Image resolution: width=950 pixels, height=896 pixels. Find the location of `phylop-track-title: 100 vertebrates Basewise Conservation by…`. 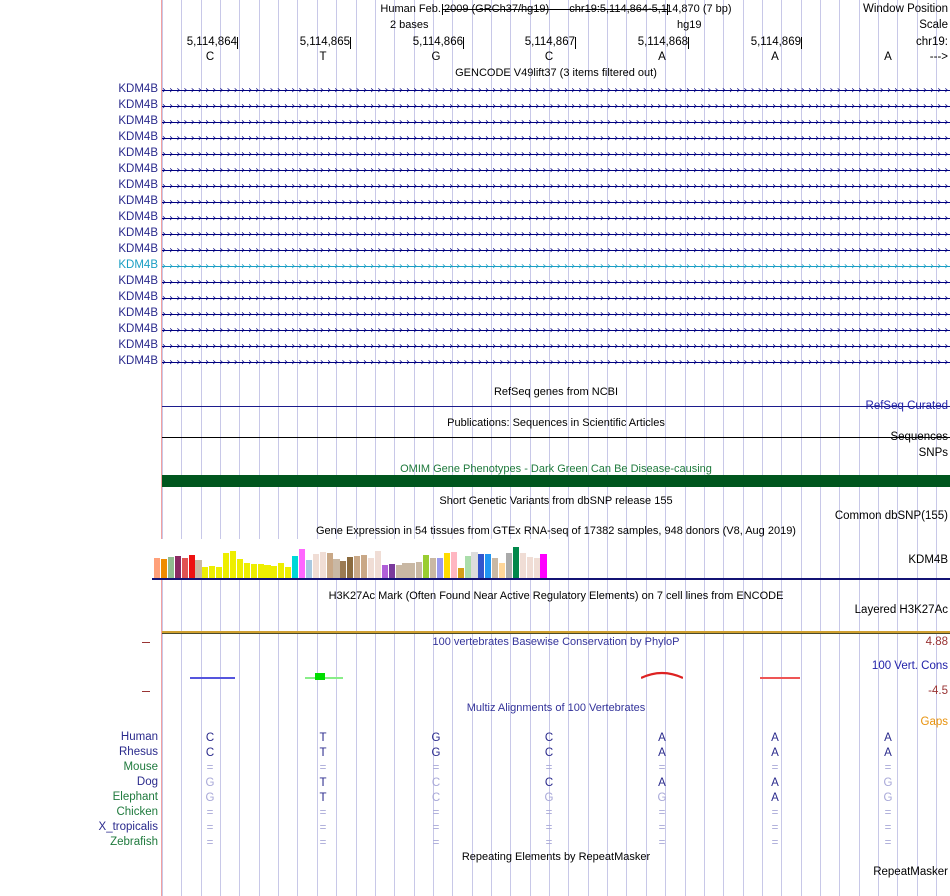

phylop-track-title: 100 vertebrates Basewise Conservation by… is located at coordinates (556, 642).